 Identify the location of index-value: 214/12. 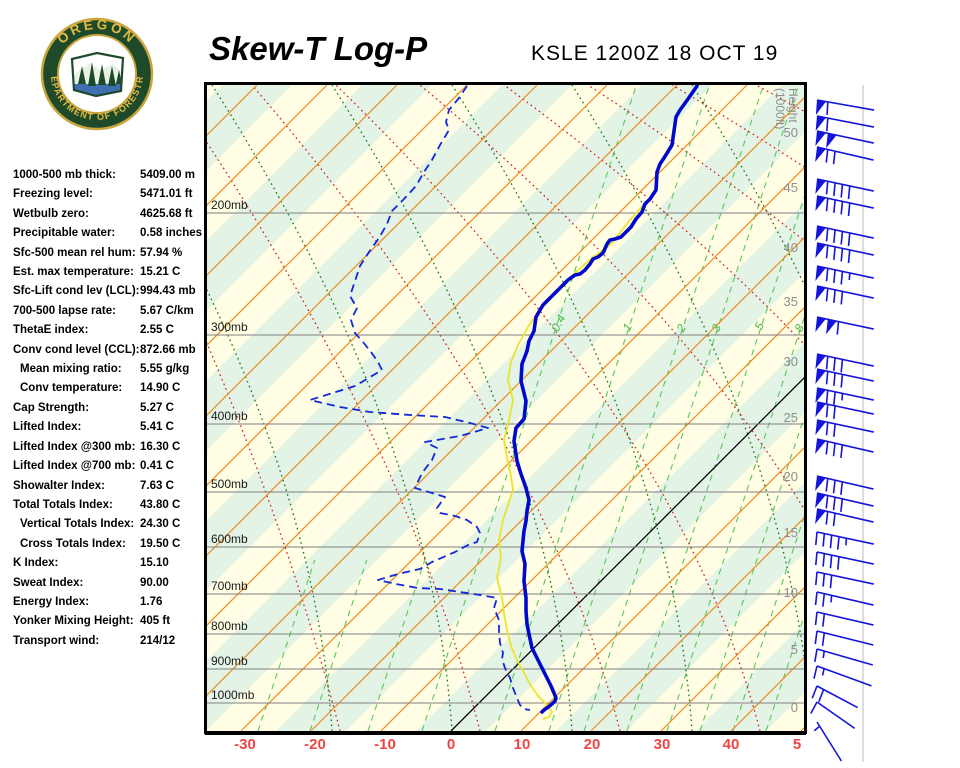
(158, 640).